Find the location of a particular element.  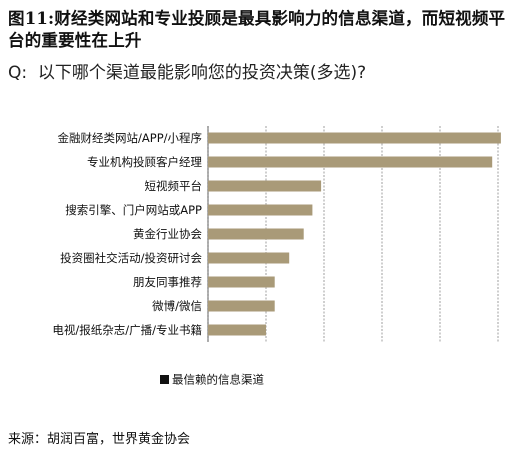

legend-swatch is located at coordinates (164, 379).